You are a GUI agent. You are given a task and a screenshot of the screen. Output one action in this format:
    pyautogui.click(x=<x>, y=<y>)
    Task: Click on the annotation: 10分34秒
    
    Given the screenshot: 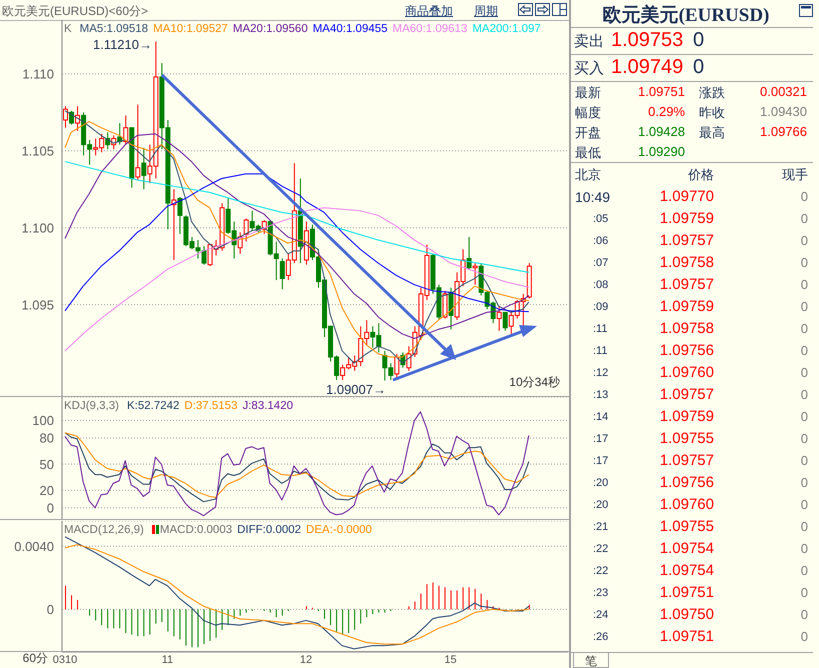 What is the action you would take?
    pyautogui.click(x=534, y=382)
    